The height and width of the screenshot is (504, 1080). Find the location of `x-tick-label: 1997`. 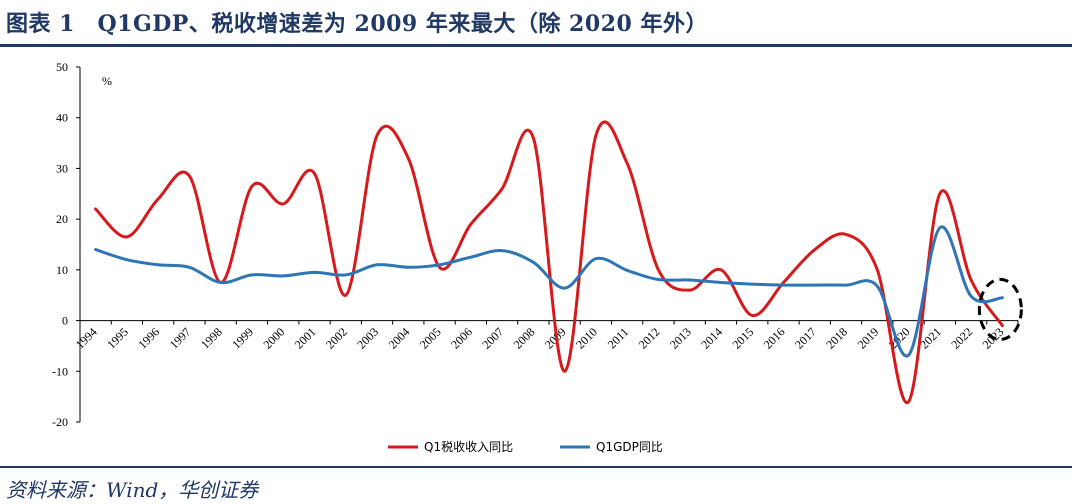

x-tick-label: 1997 is located at coordinates (180, 338).